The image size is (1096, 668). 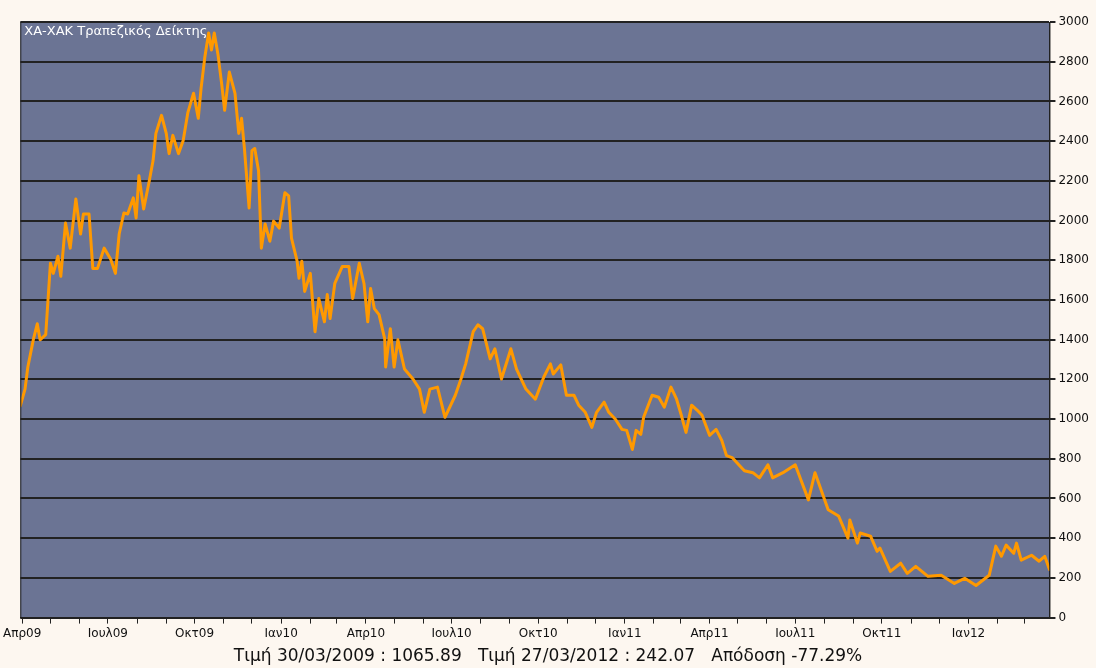 What do you see at coordinates (116, 30) in the screenshot?
I see `chart-title: ΧΑ-ΧΑΚ Τραπεζικός Δείκτης` at bounding box center [116, 30].